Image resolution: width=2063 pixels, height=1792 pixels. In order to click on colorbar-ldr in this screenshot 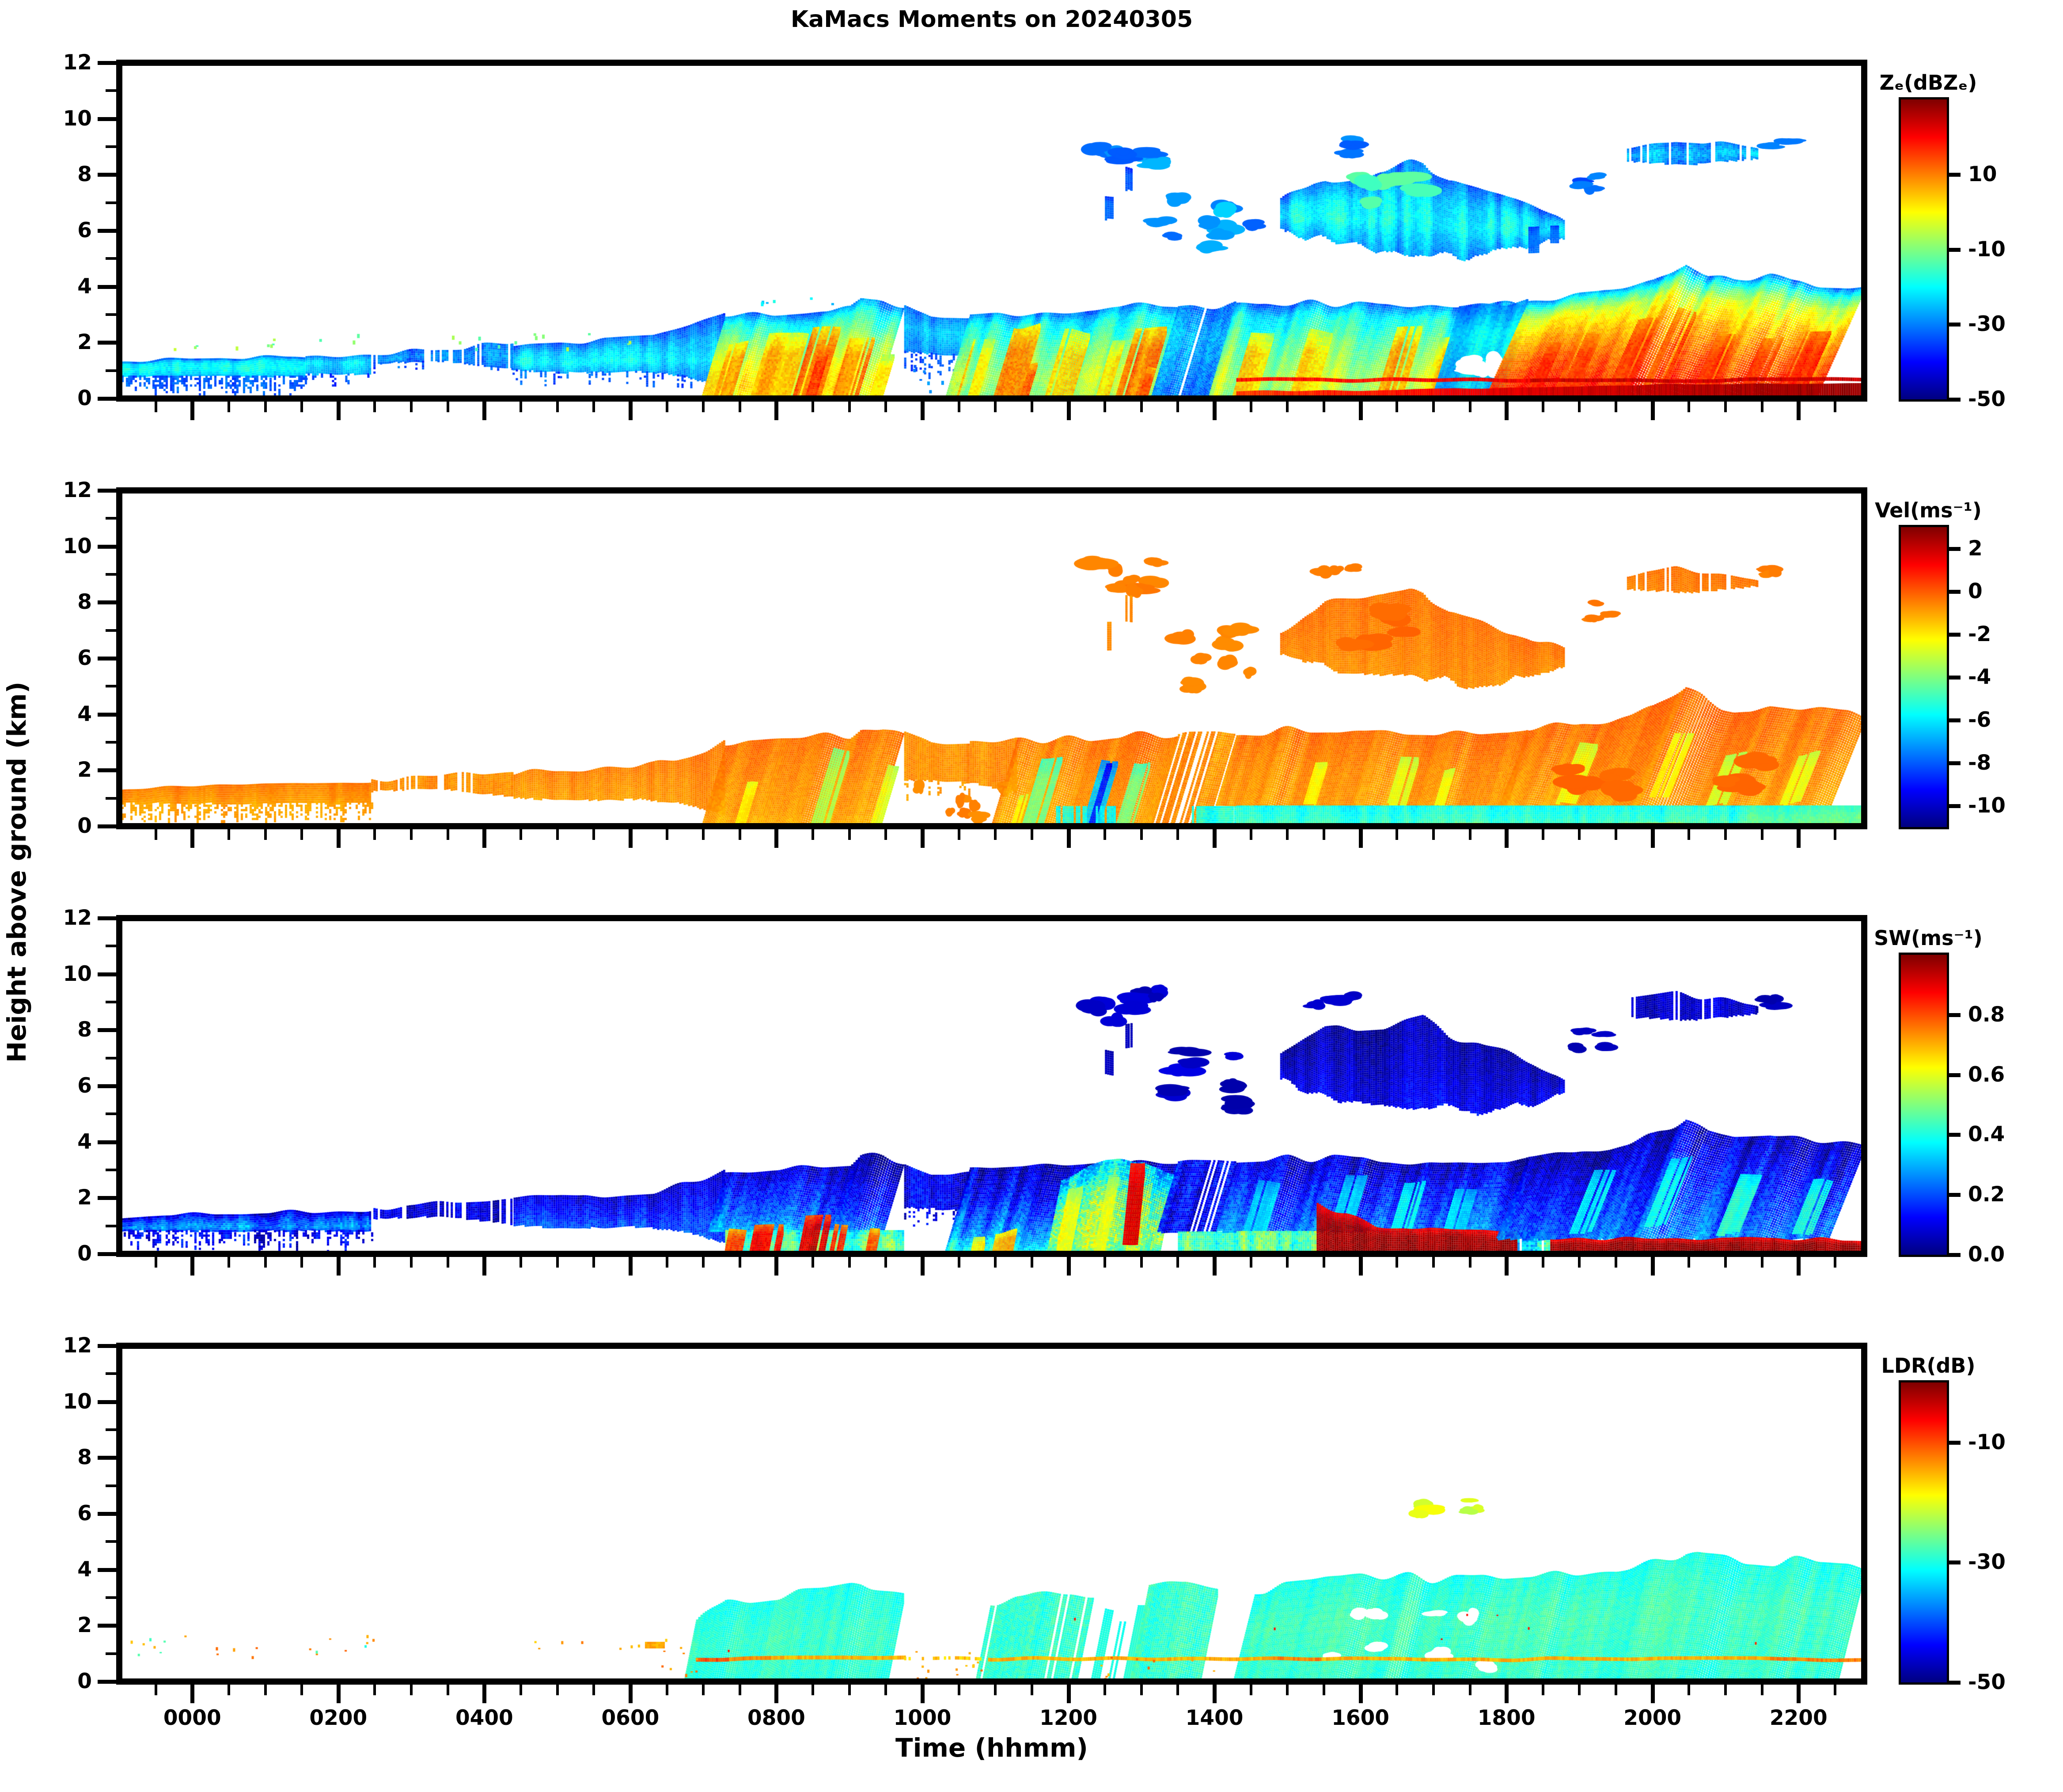, I will do `click(1924, 1532)`.